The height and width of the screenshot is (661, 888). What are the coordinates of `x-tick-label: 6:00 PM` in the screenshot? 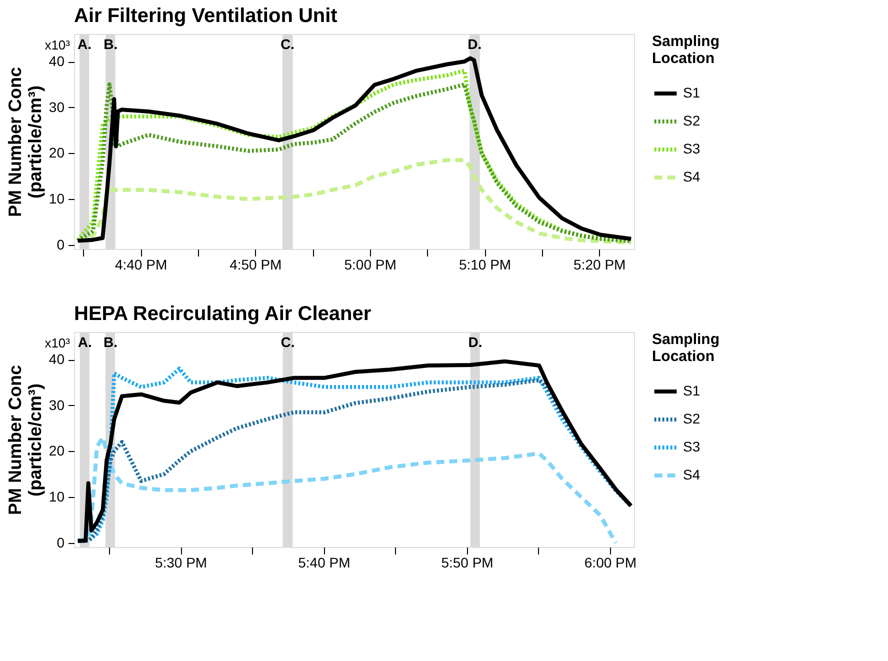 It's located at (610, 562).